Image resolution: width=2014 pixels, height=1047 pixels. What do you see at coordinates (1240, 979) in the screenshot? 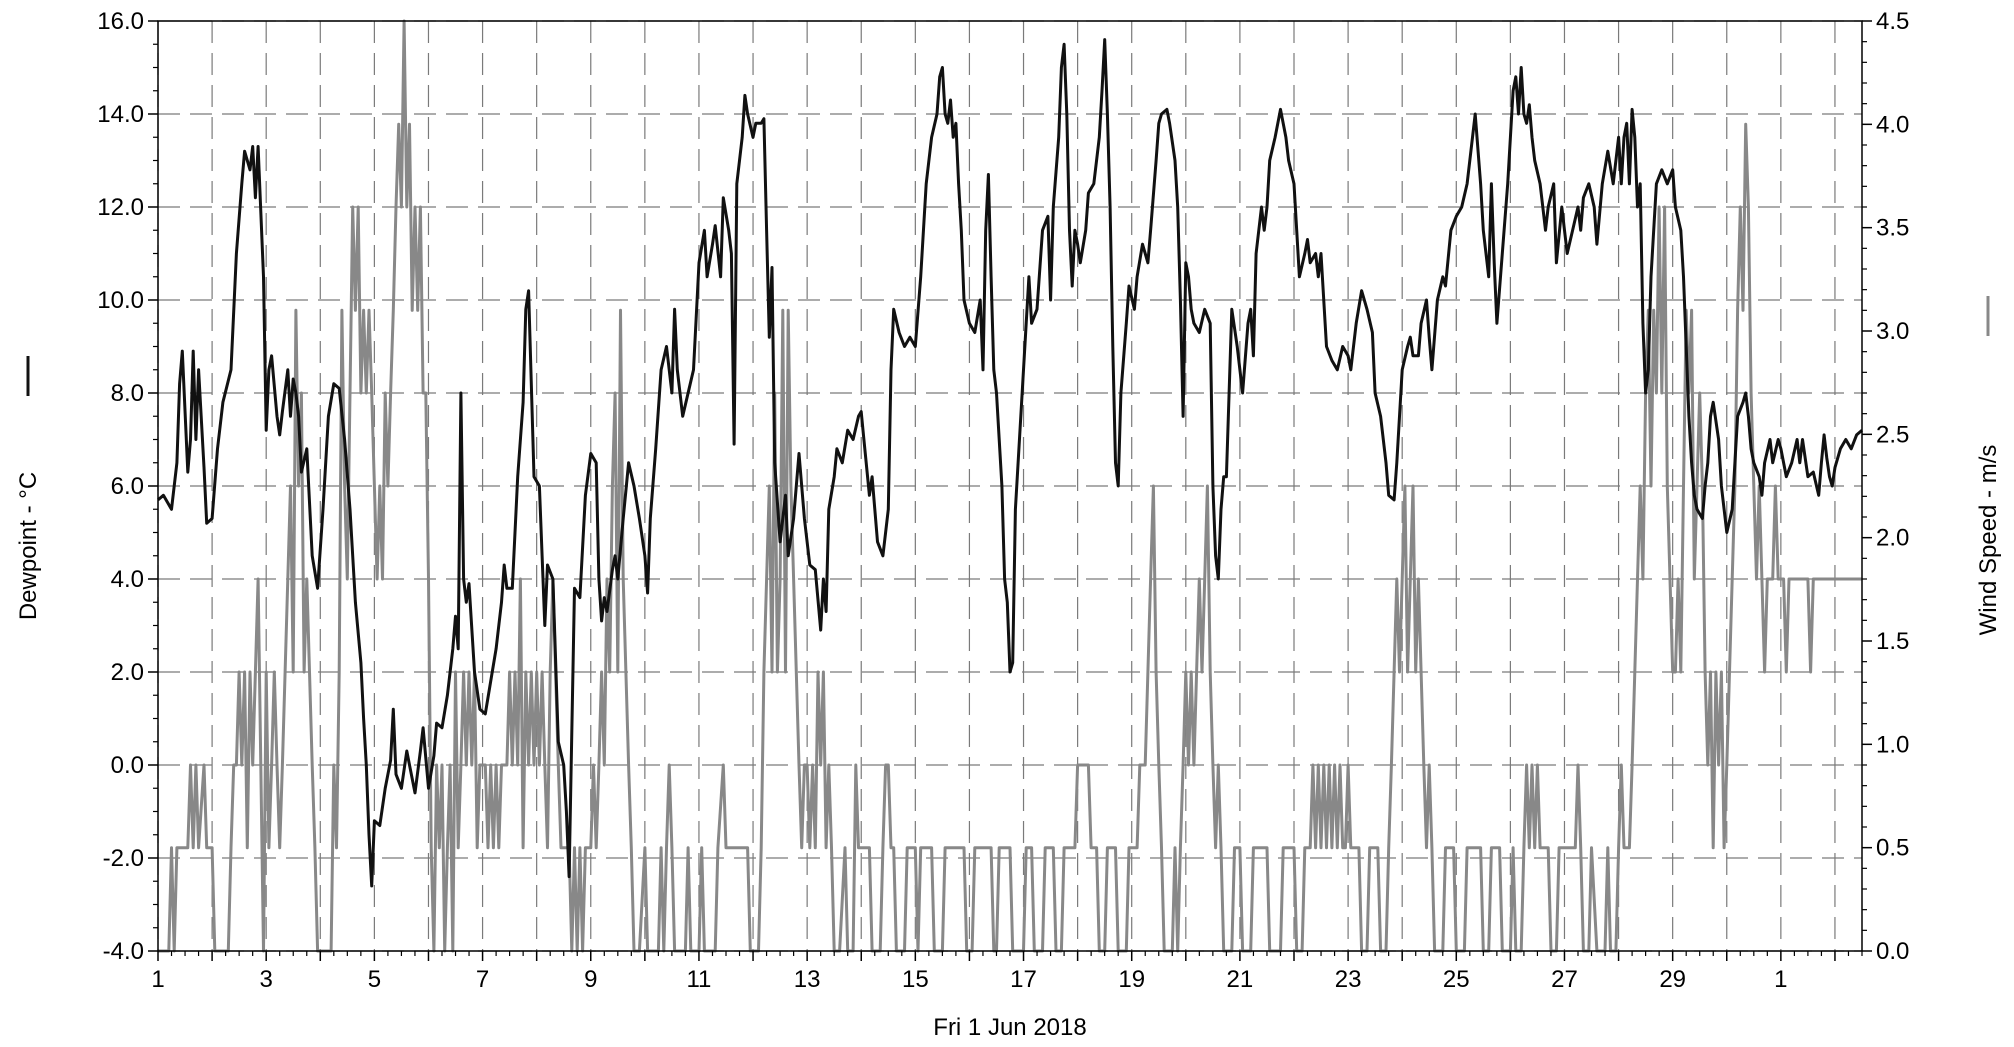
I see `x-tick-label: 21` at bounding box center [1240, 979].